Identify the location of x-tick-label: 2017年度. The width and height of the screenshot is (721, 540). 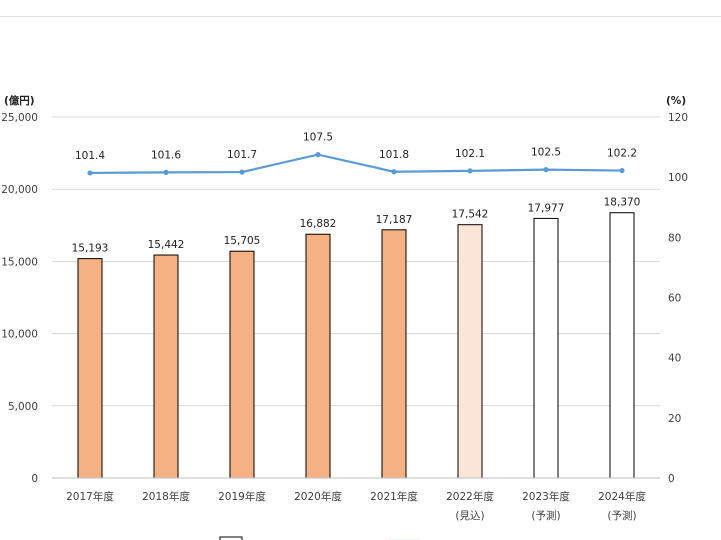
(90, 496).